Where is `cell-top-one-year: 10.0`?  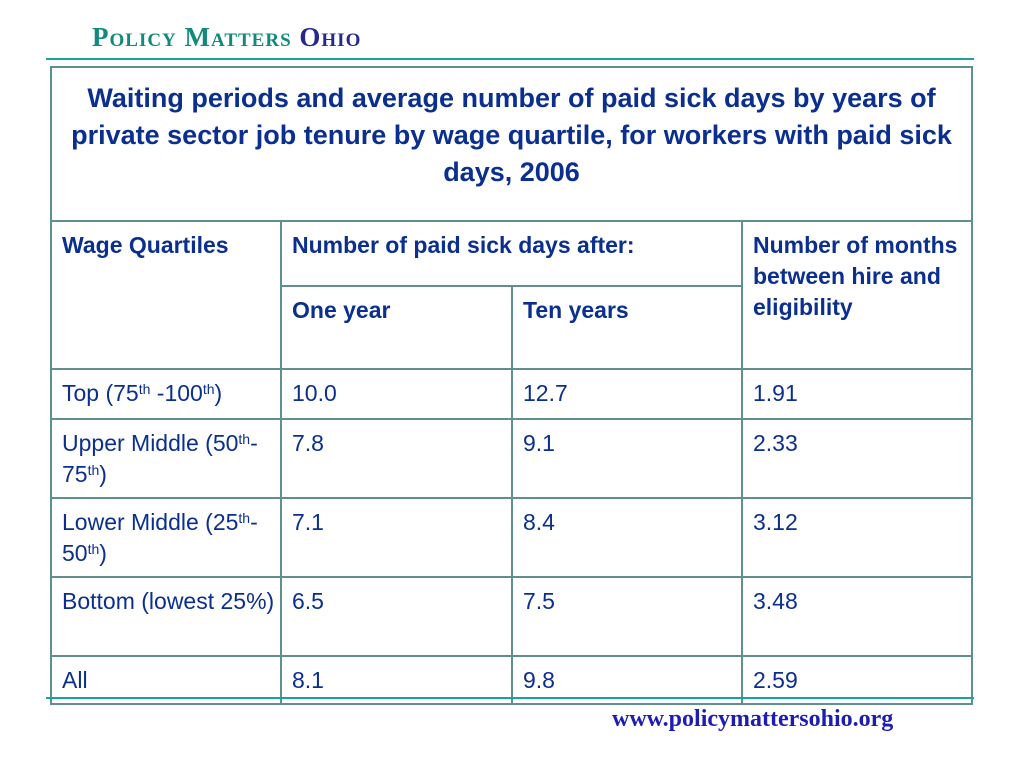
cell-top-one-year: 10.0 is located at coordinates (314, 393).